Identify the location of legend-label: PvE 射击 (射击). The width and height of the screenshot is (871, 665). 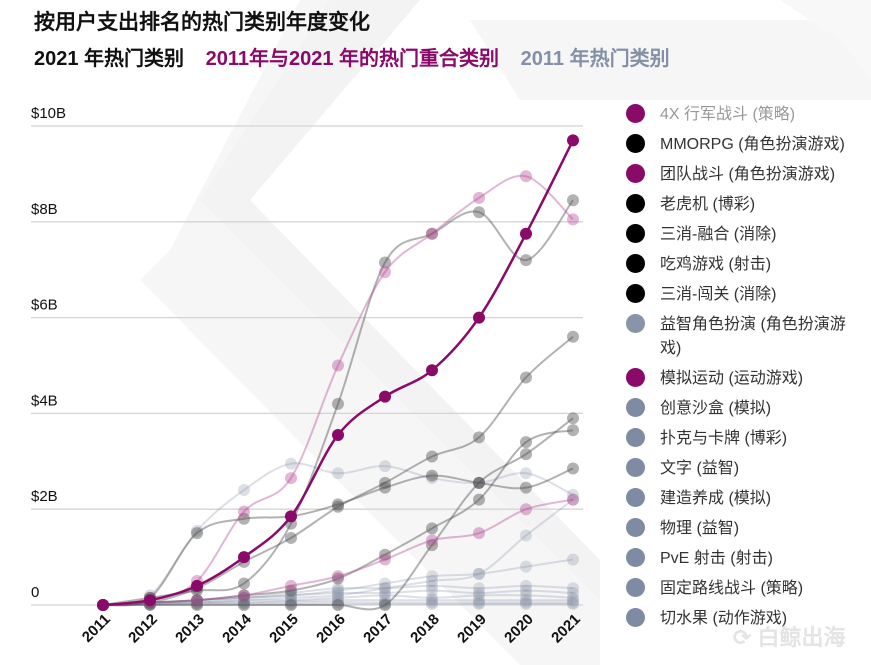
(716, 558).